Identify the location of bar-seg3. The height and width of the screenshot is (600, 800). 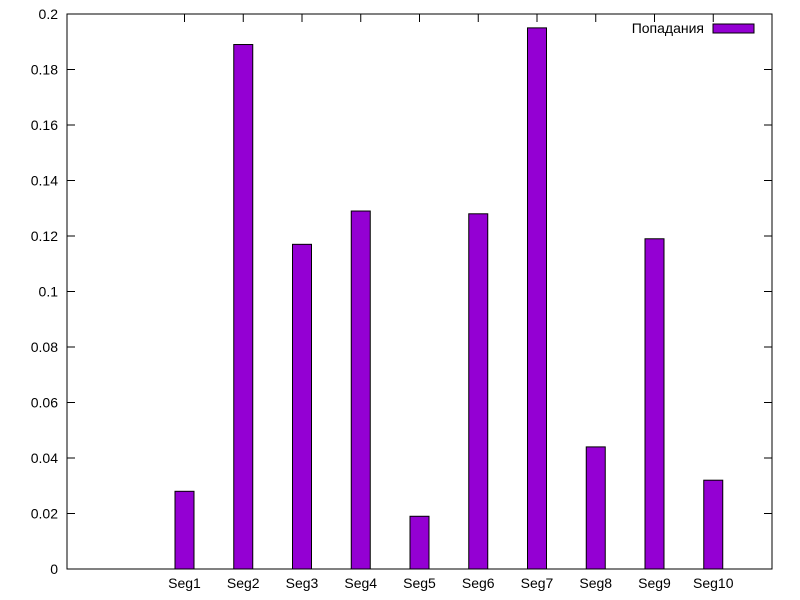
(302, 406).